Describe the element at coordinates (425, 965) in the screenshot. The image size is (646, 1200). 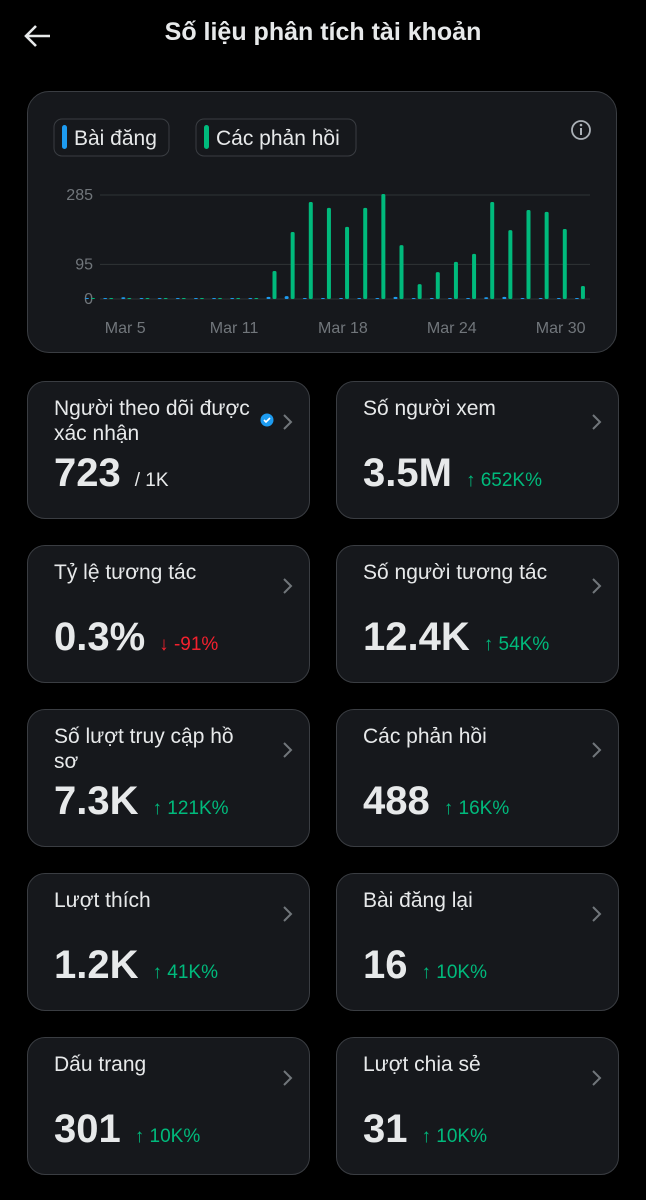
I see `value-row: 16 ↑ 10K%` at that location.